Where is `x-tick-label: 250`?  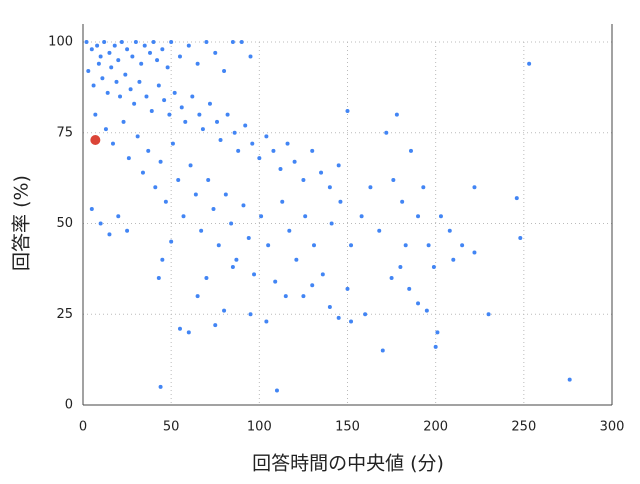
x-tick-label: 250 is located at coordinates (523, 427).